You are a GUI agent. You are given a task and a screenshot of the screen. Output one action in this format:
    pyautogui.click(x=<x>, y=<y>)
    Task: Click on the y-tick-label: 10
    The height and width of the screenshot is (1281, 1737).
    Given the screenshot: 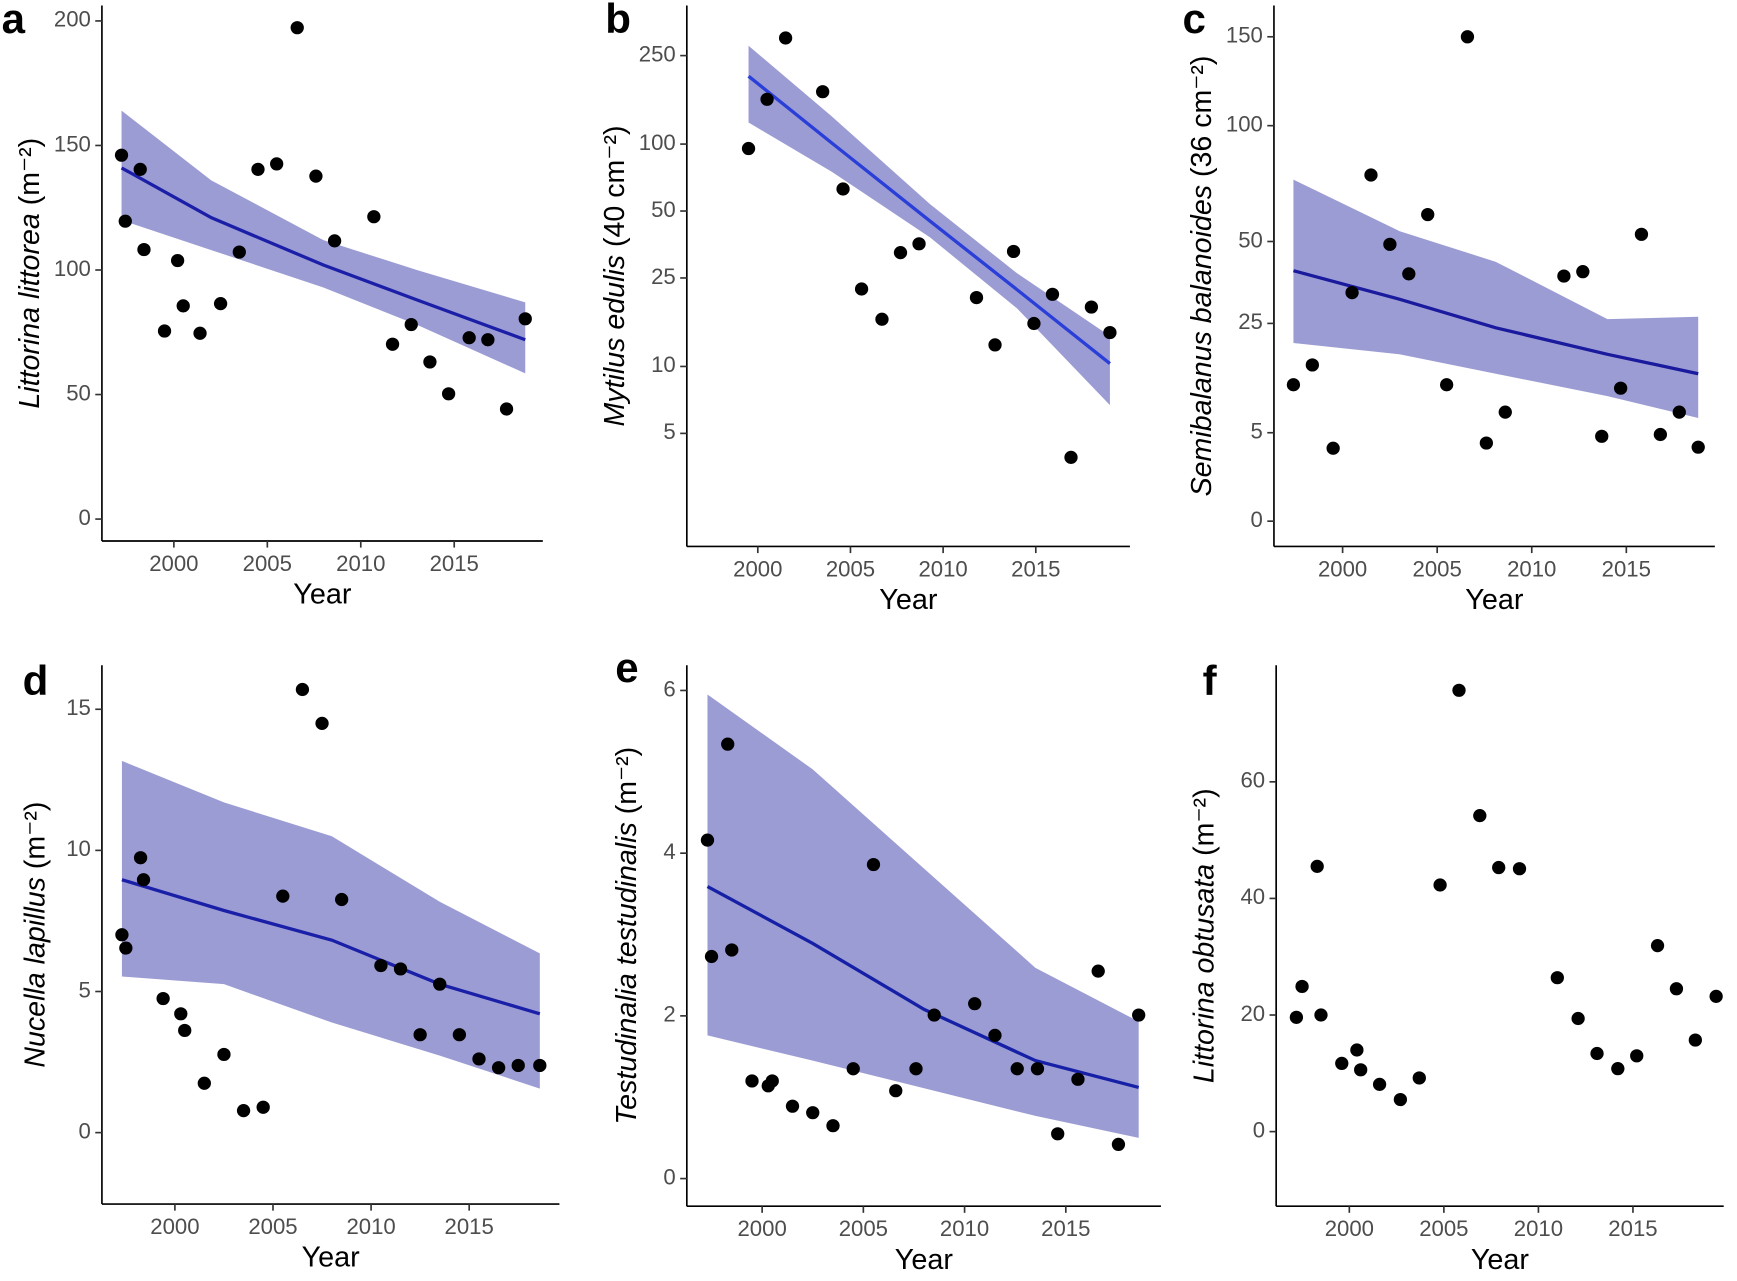 What is the action you would take?
    pyautogui.click(x=78, y=848)
    